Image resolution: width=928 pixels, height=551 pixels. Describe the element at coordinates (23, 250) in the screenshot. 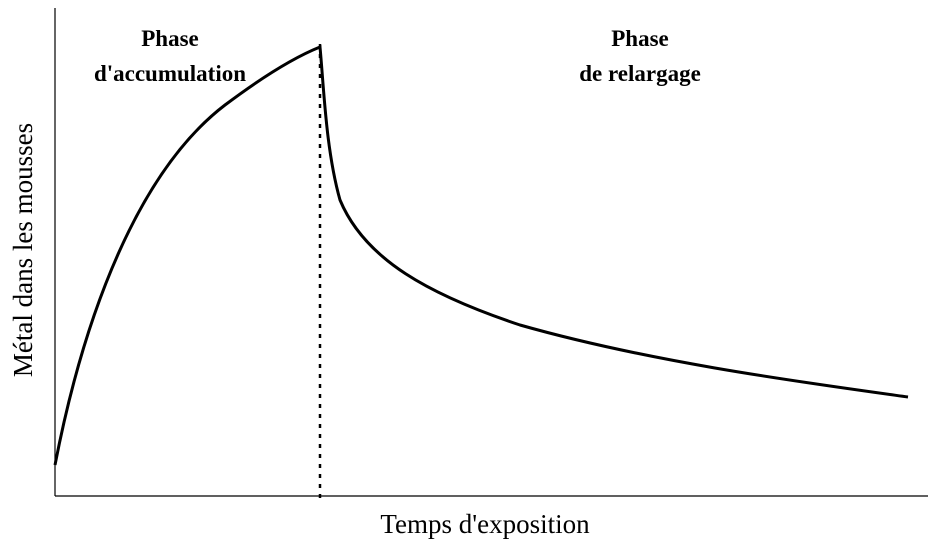

I see `y-axis-label: Métal dans les mousses` at that location.